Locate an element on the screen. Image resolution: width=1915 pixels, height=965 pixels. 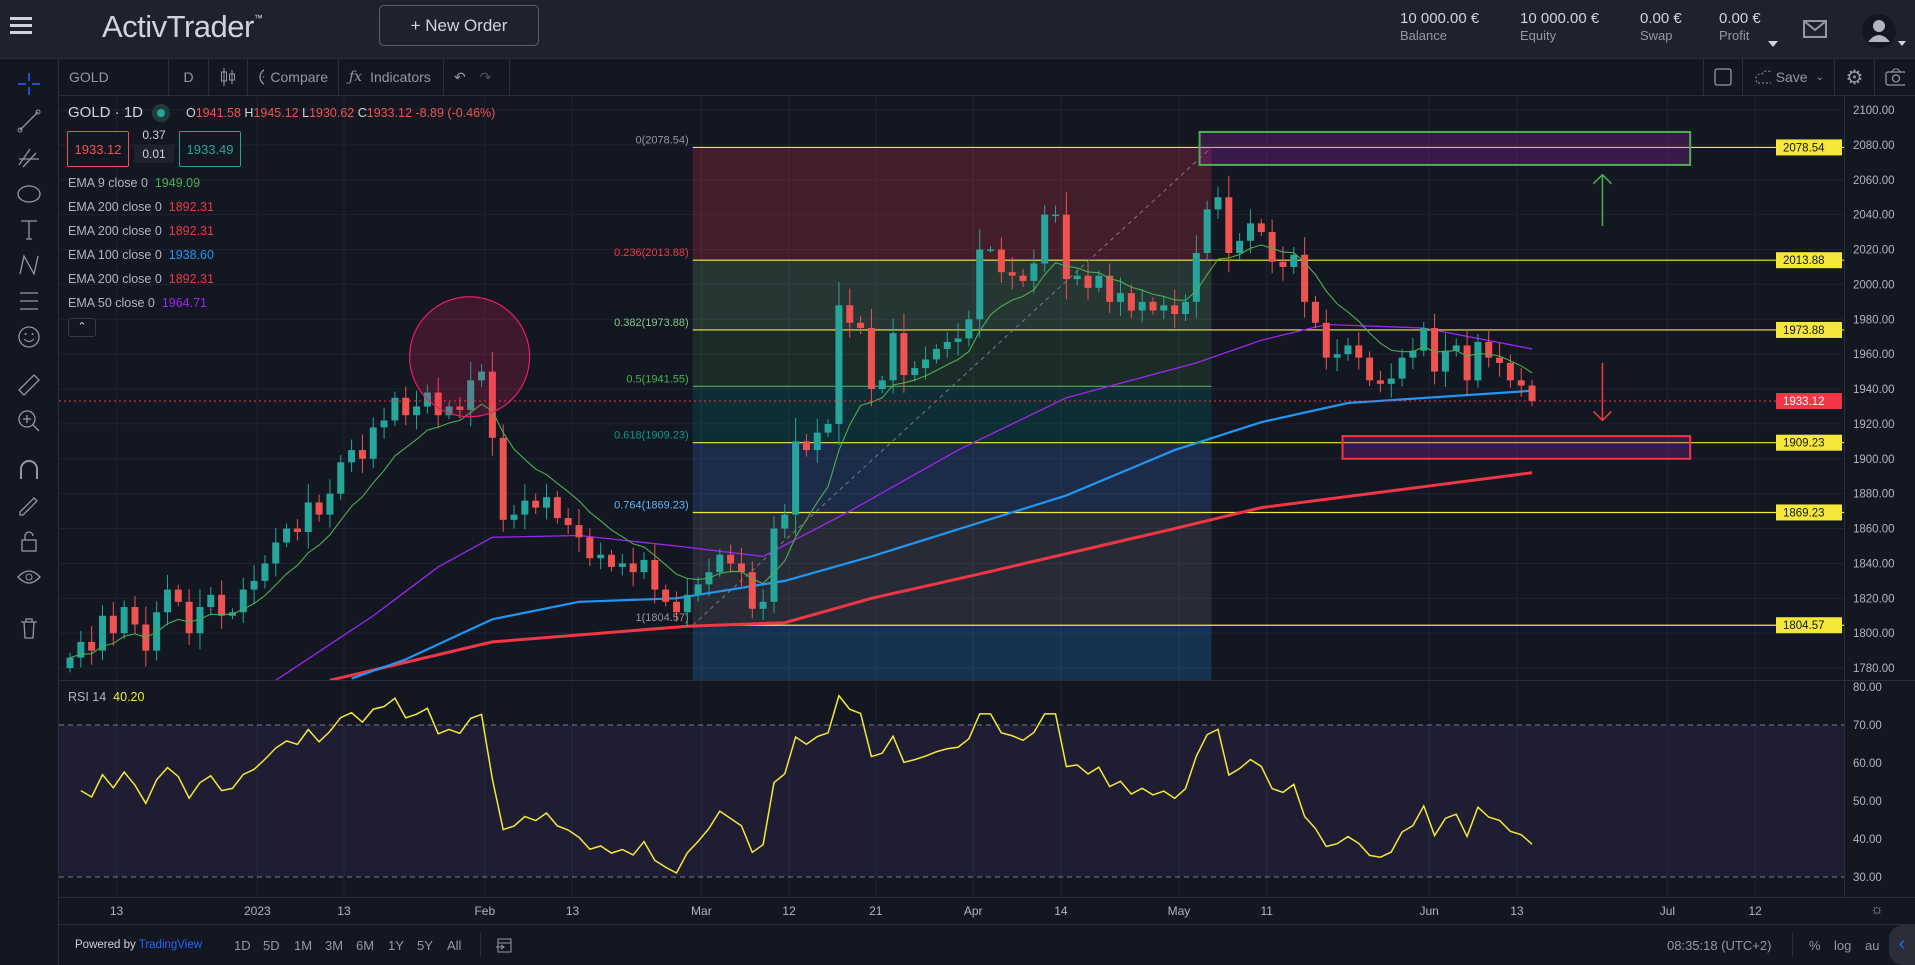
indicator-legend-row: EMA 9 close 0 1949.09 is located at coordinates (134, 183).